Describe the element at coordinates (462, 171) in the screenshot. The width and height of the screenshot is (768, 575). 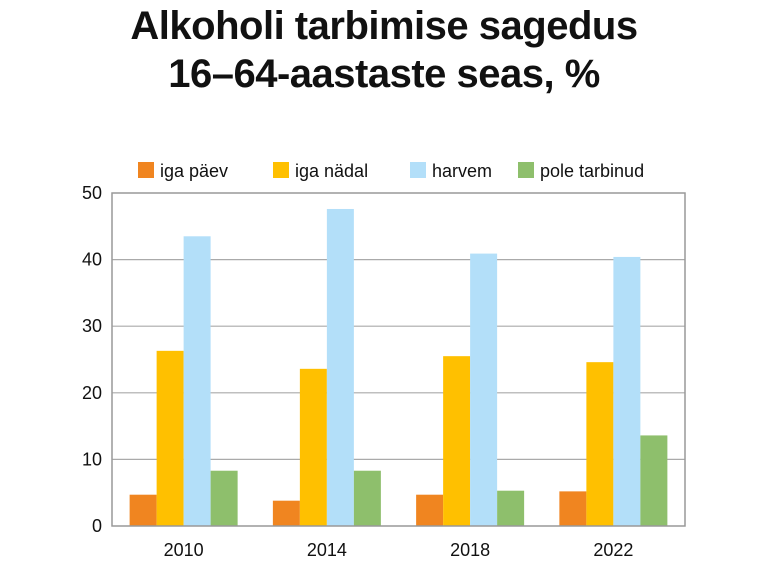
I see `legend-label: harvem` at that location.